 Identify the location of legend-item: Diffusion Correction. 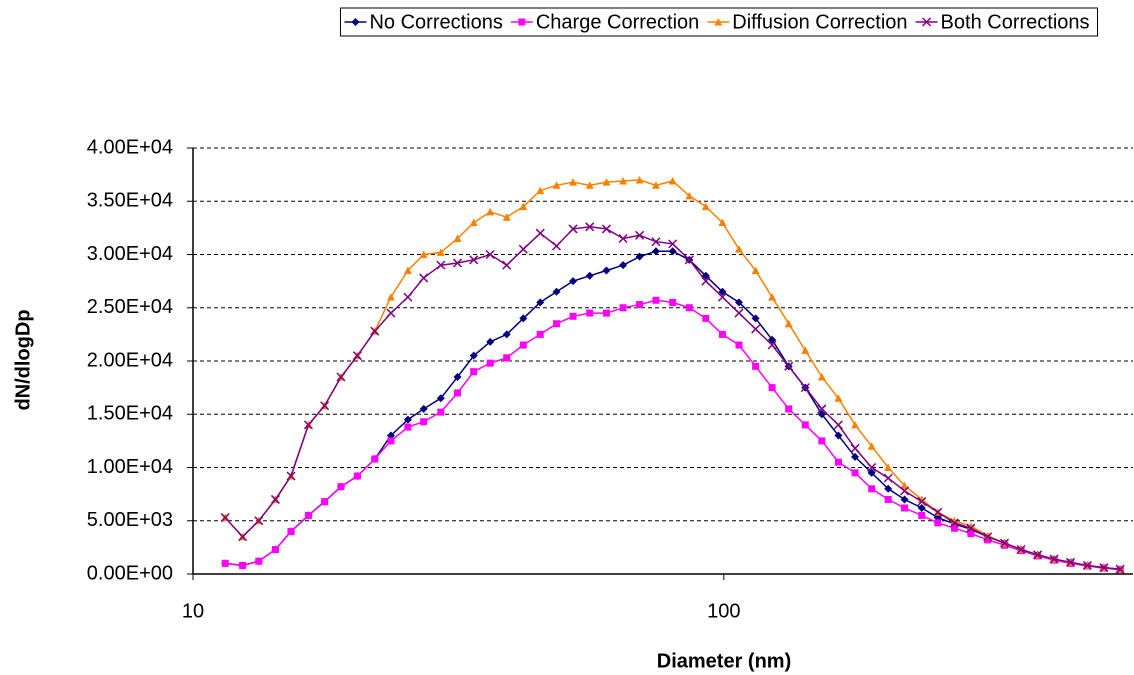
(807, 22).